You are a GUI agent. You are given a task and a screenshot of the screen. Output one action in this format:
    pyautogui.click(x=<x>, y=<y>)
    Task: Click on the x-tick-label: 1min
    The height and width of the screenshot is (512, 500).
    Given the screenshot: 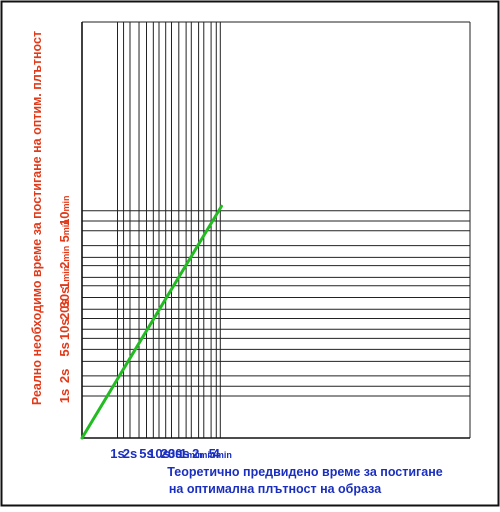 What is the action you would take?
    pyautogui.click(x=191, y=453)
    